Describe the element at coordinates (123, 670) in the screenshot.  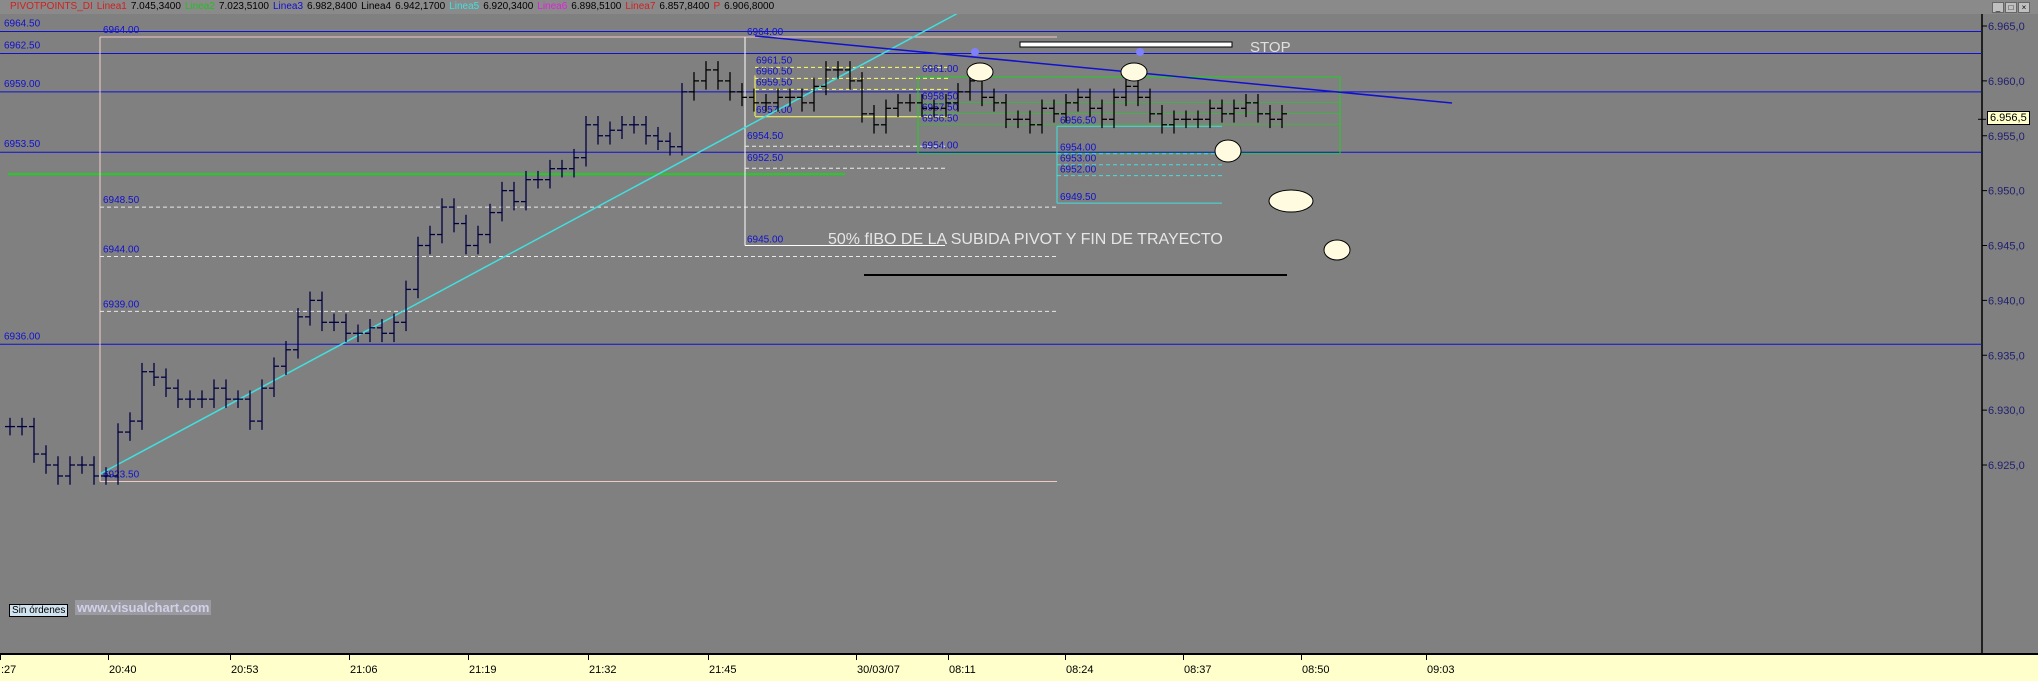
I see `x-tick-label: 20:40` at that location.